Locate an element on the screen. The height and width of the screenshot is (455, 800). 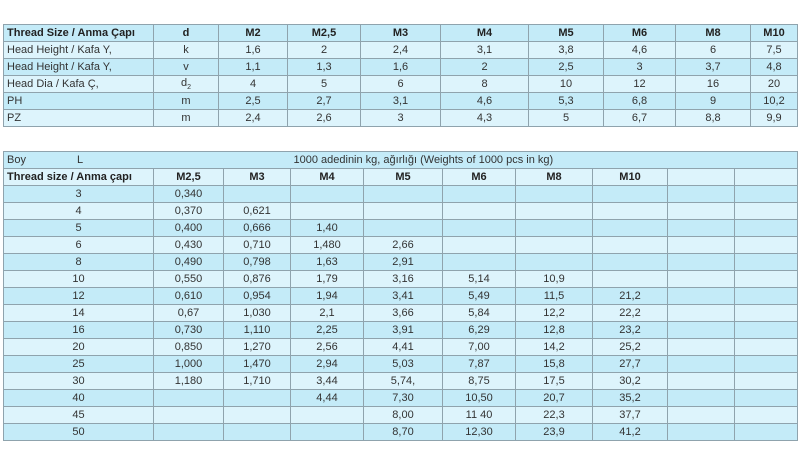
weight-cell: 0,490 is located at coordinates (188, 262).